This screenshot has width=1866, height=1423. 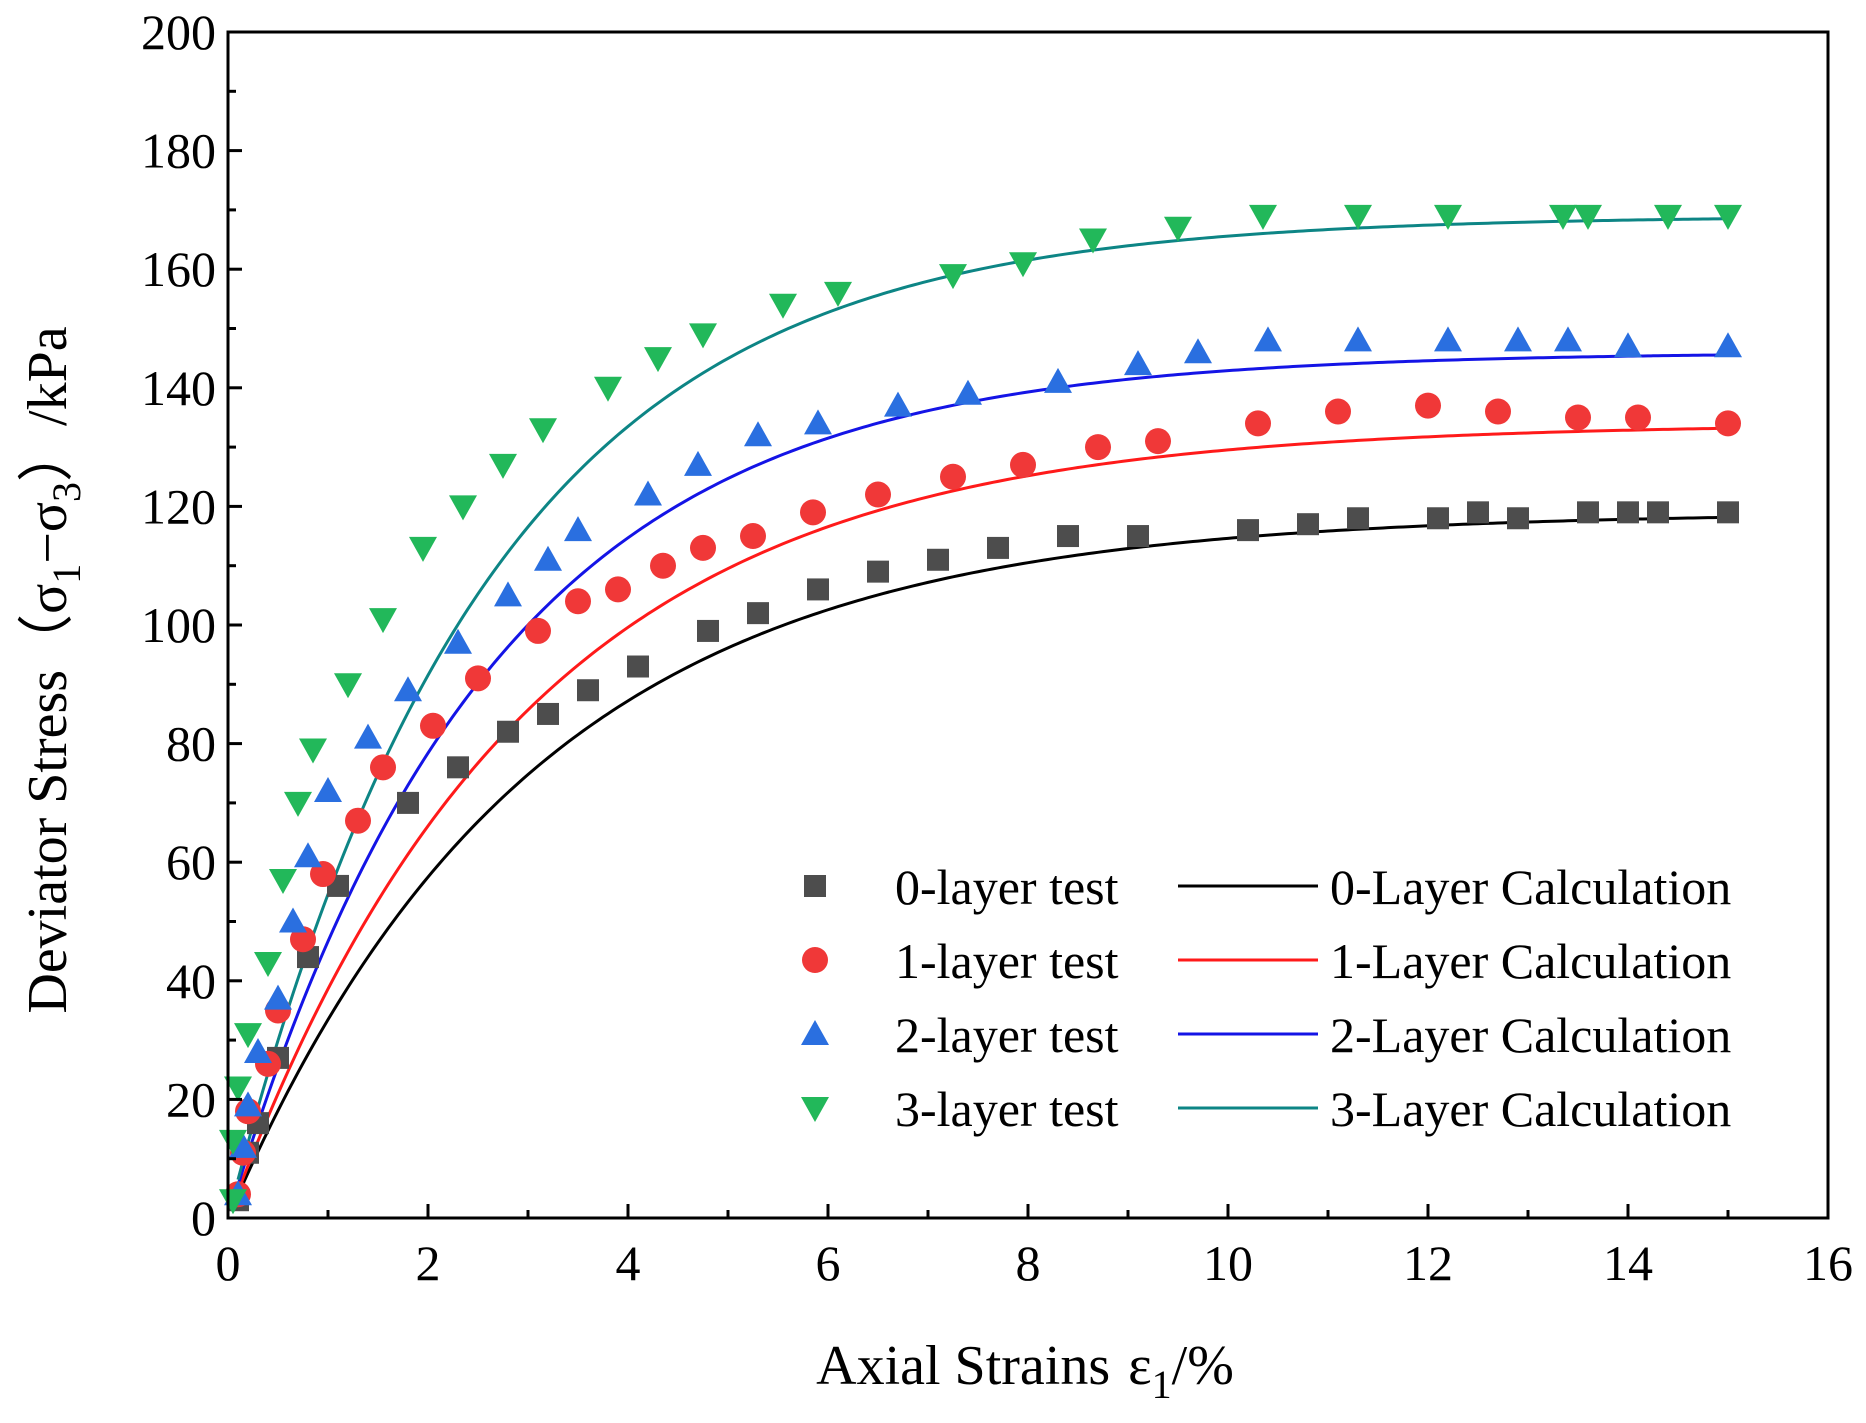 What do you see at coordinates (1530, 1035) in the screenshot?
I see `legend-label-calc-2: 2-Layer Calculation` at bounding box center [1530, 1035].